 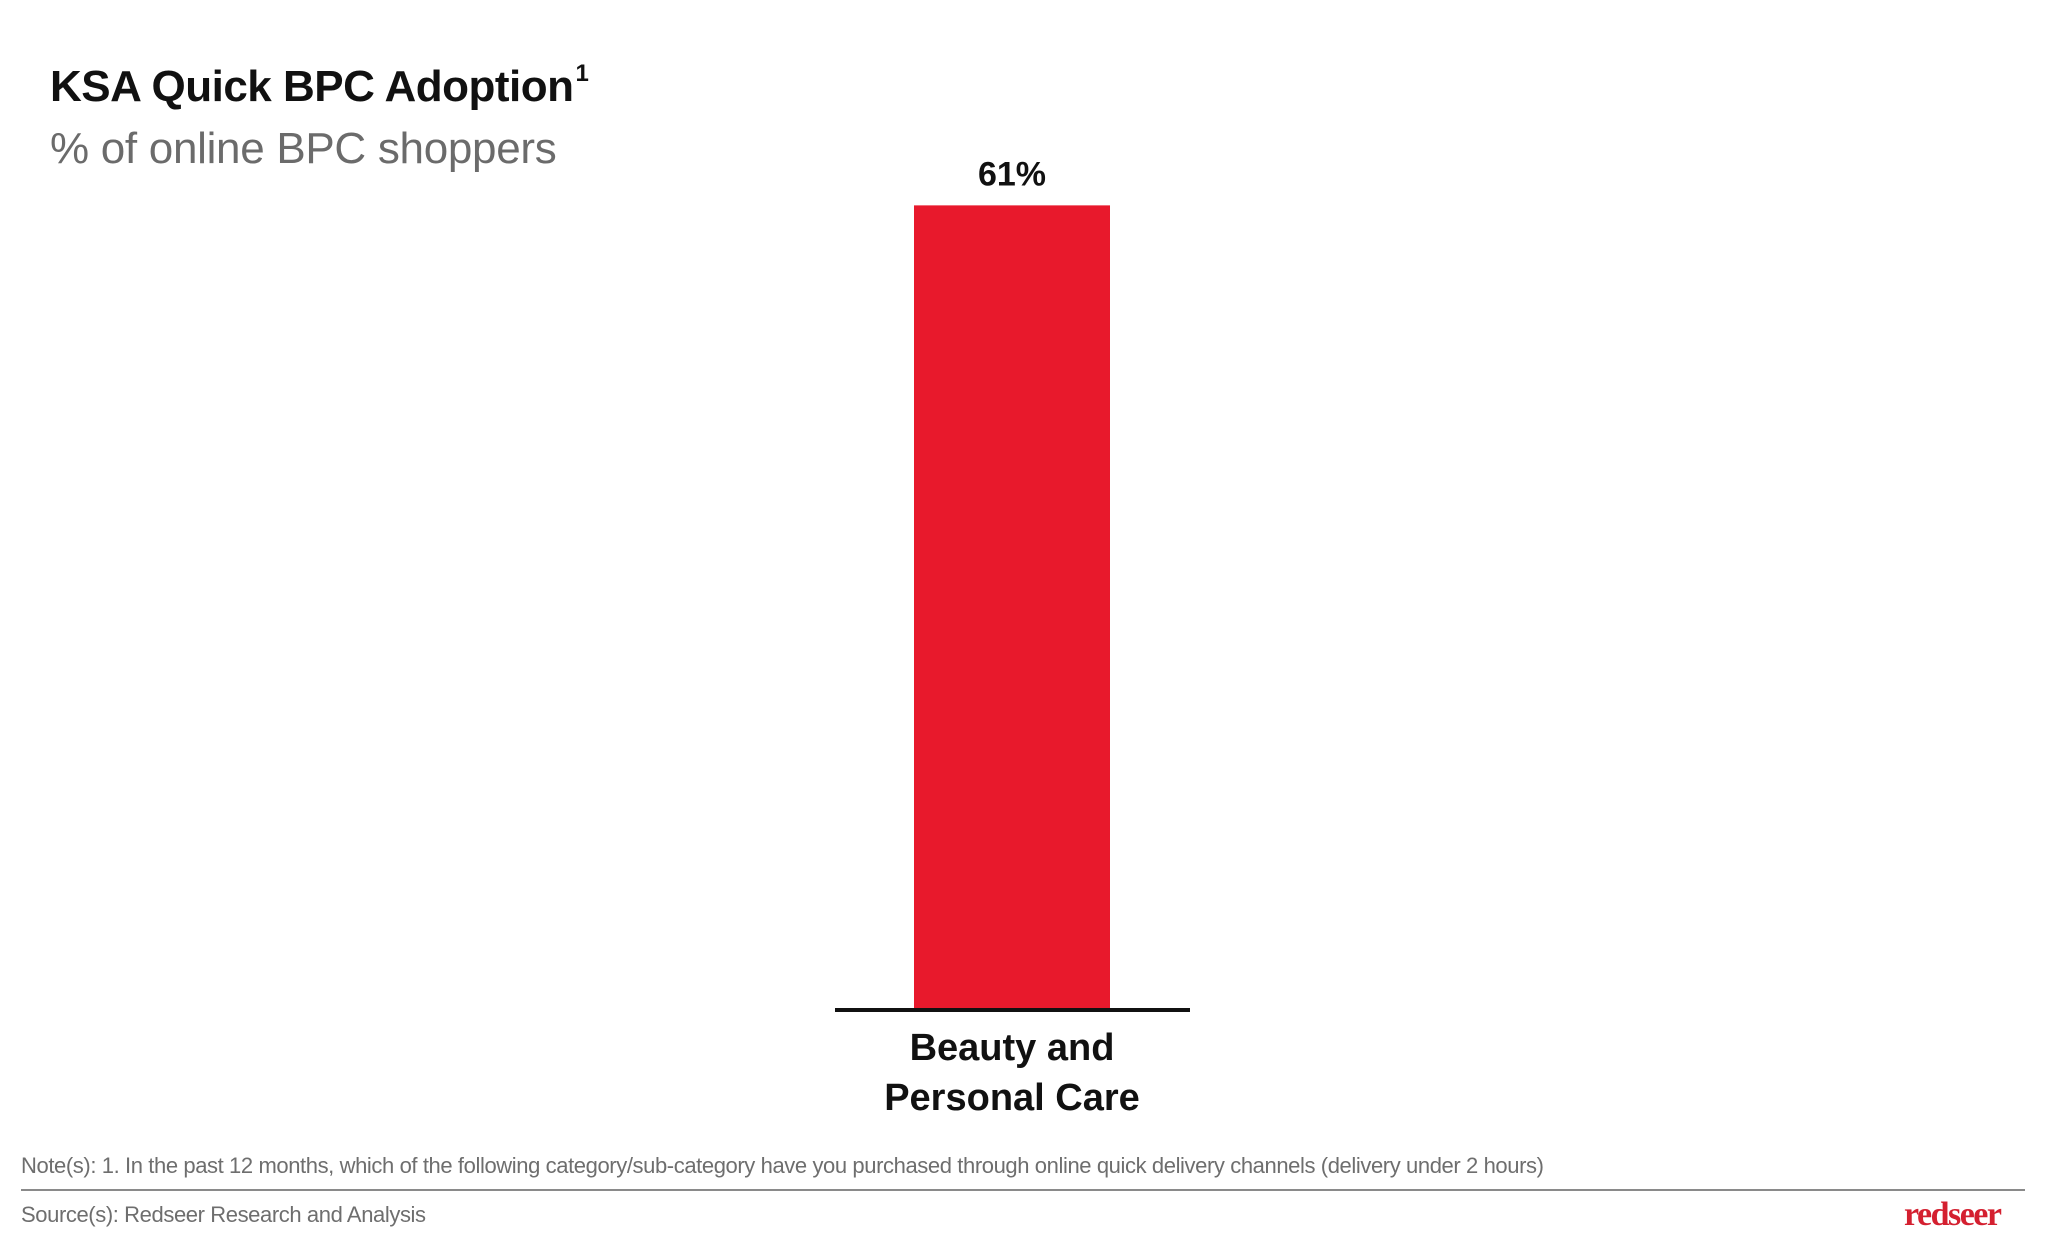 I want to click on category-label-0-line-0: Beauty and, so click(x=1012, y=1048).